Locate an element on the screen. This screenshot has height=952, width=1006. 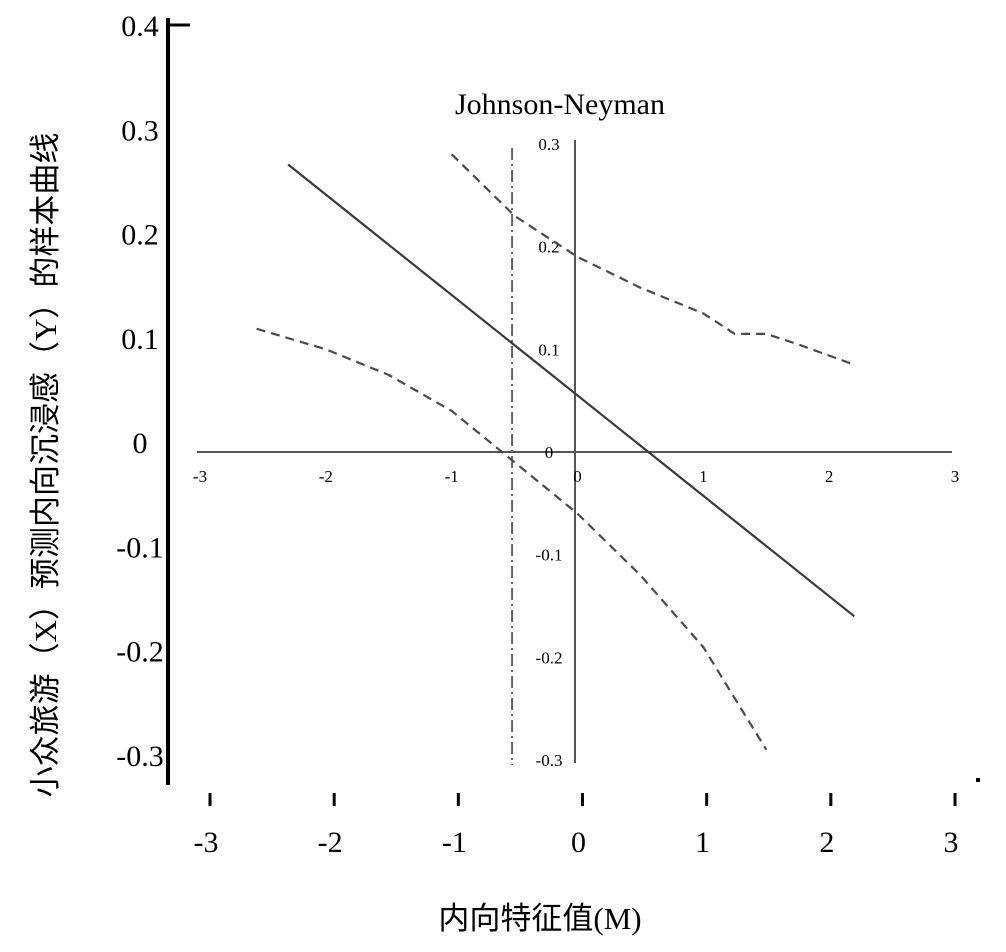
inner-y-ticks: 0.3 0.2 0.1 0 -0.1 -0.2 -0.3 is located at coordinates (549, 452).